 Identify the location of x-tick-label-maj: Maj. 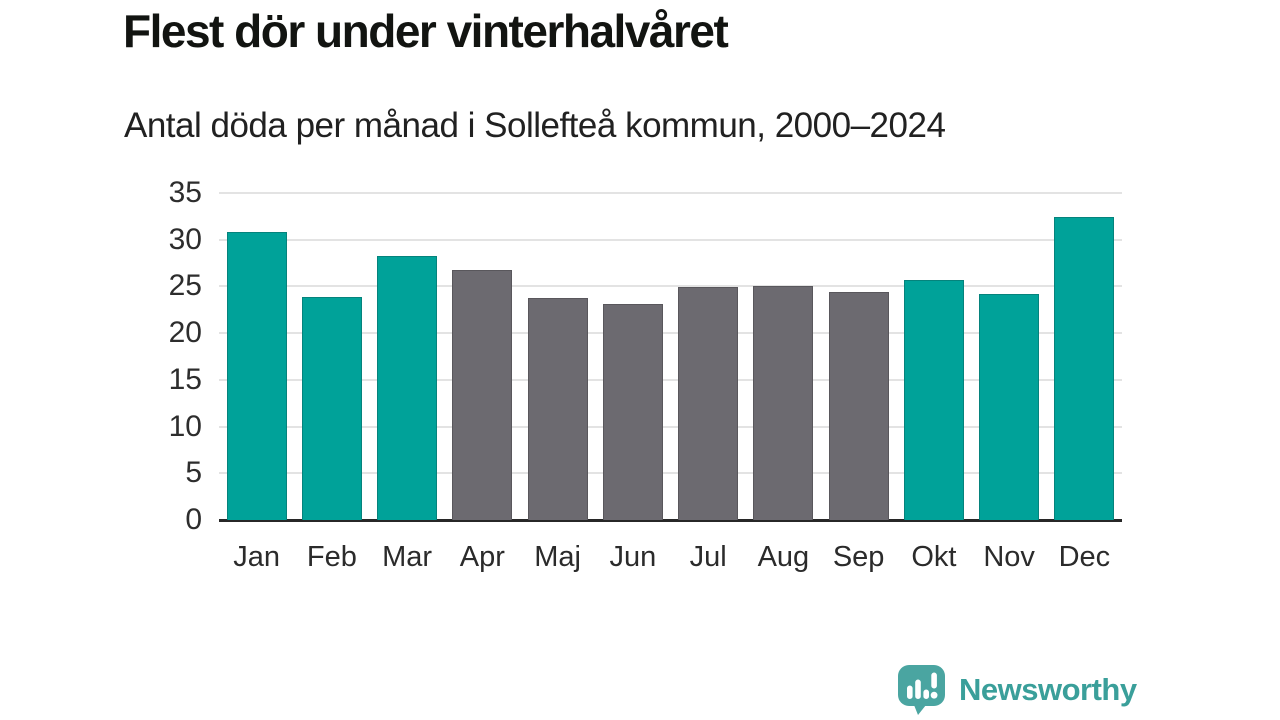
(557, 557).